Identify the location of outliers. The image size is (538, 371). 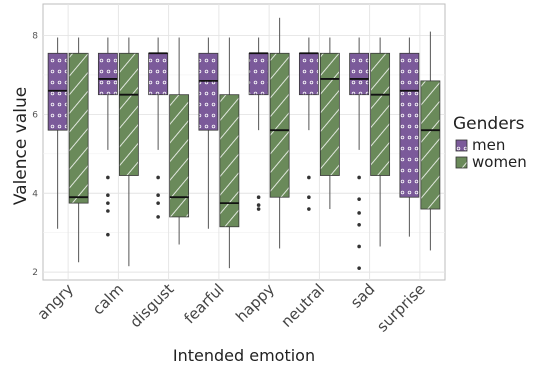
(233, 222).